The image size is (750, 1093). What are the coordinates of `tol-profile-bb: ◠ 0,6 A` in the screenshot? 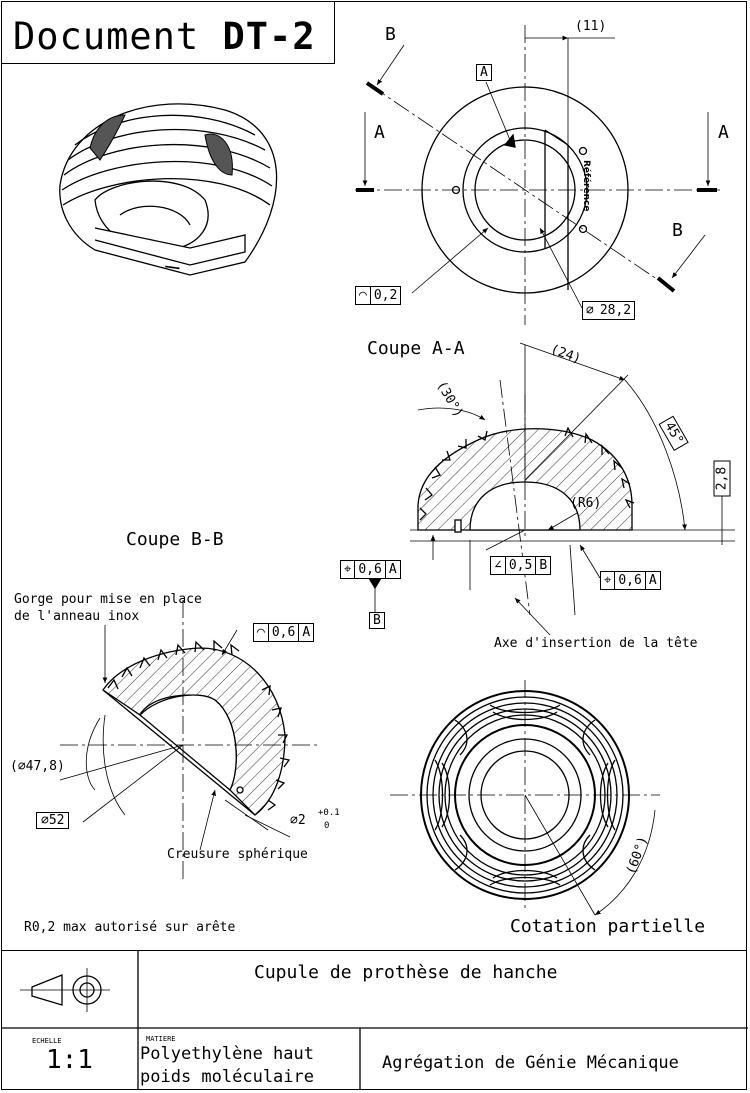 It's located at (284, 632).